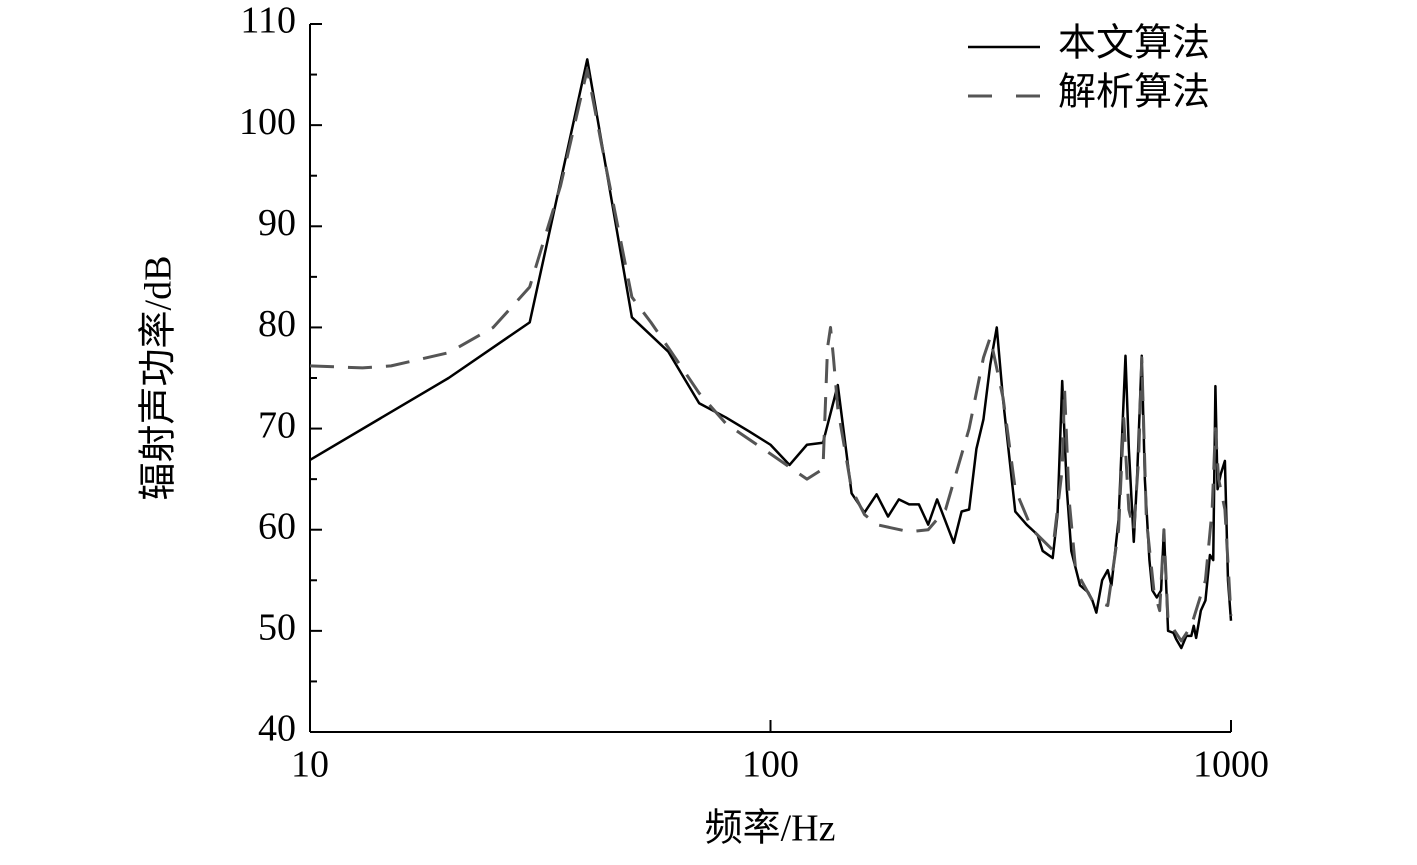  What do you see at coordinates (770, 829) in the screenshot?
I see `x-axis-label: 频率/Hz` at bounding box center [770, 829].